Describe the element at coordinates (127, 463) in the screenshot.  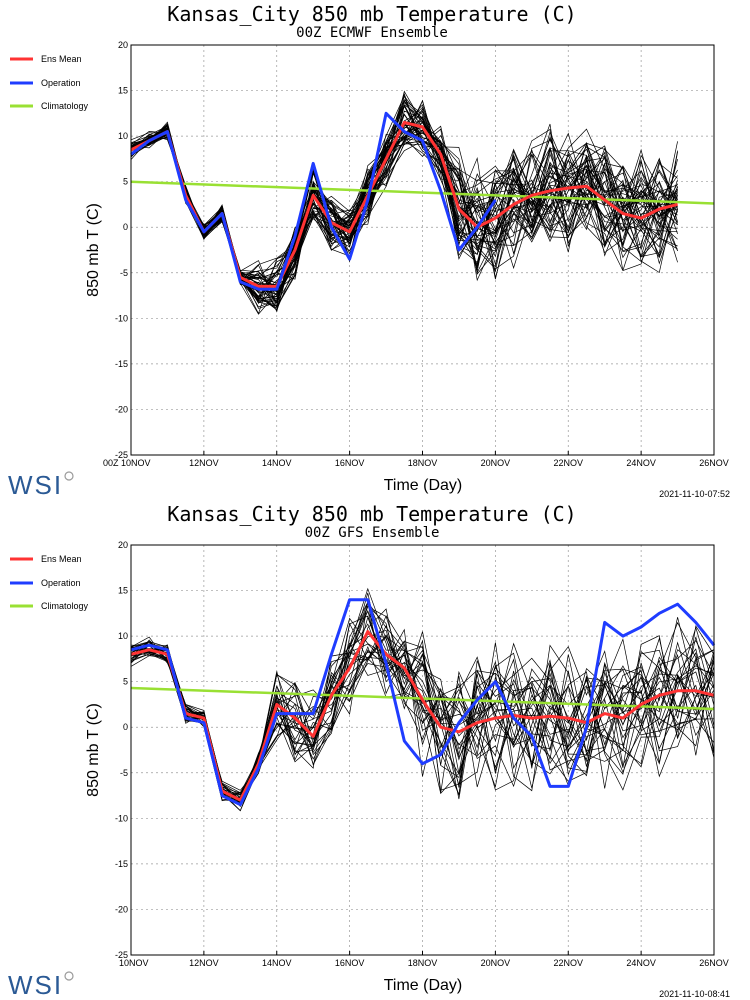
I see `x-tick-label: 00Z 10NOV` at that location.